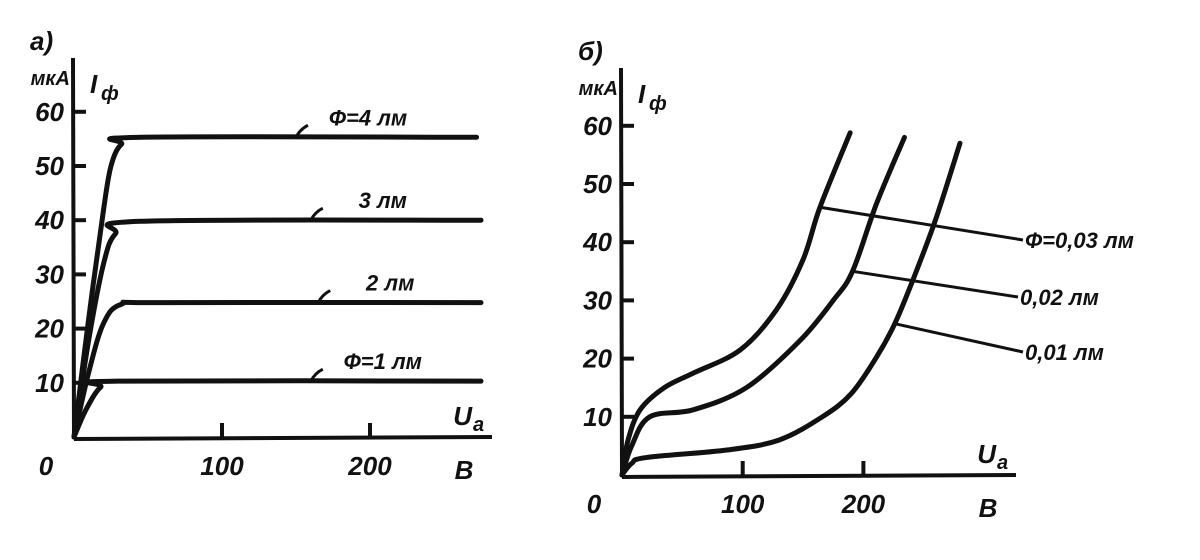 This screenshot has width=1200, height=560. What do you see at coordinates (368, 117) in the screenshot?
I see `series-label: Ф=4 лм` at bounding box center [368, 117].